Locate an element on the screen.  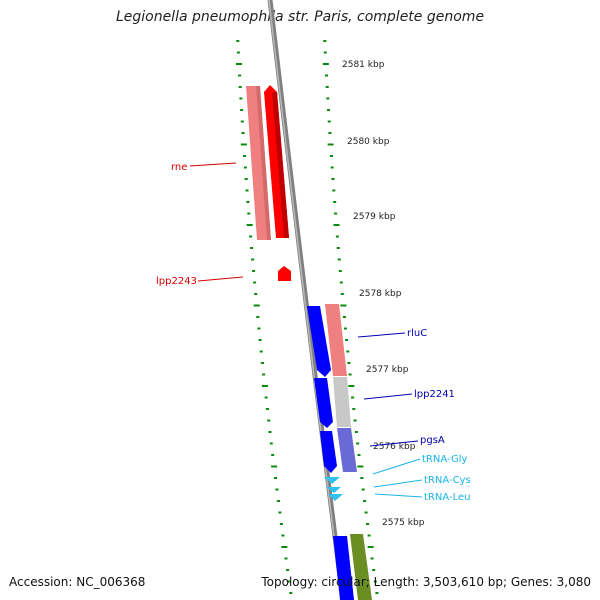
gene-next-green-bar is located at coordinates (361, 567).